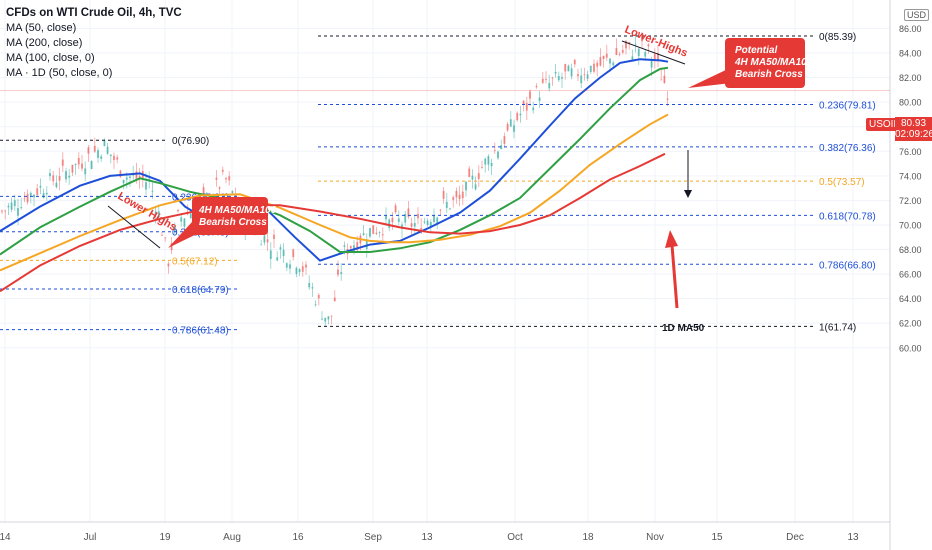 Image resolution: width=932 pixels, height=550 pixels. I want to click on ma-1d-label: 1D MA50, so click(683, 328).